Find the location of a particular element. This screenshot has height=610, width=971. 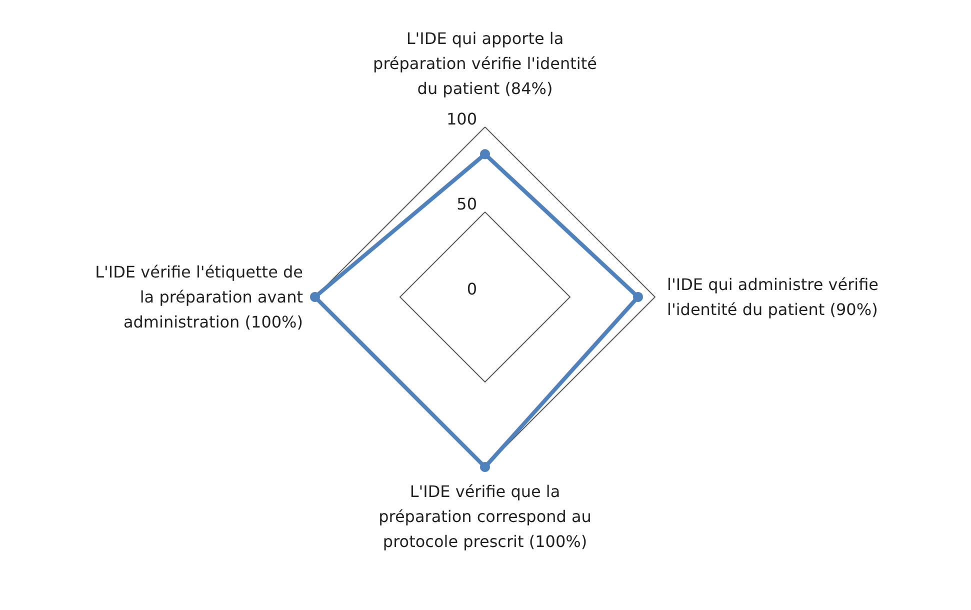

spoke-label: L'IDE vérifie que la préparation correspond au protocole prescrit (100%) is located at coordinates (485, 516).